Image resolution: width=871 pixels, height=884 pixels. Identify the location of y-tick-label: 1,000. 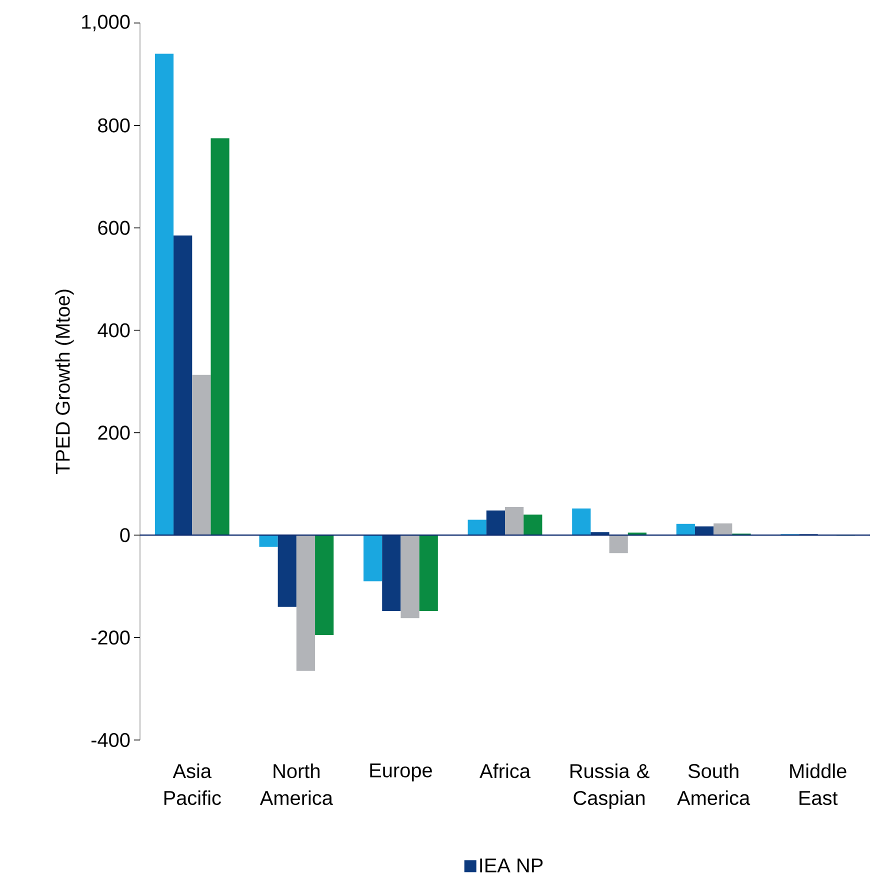
(106, 23).